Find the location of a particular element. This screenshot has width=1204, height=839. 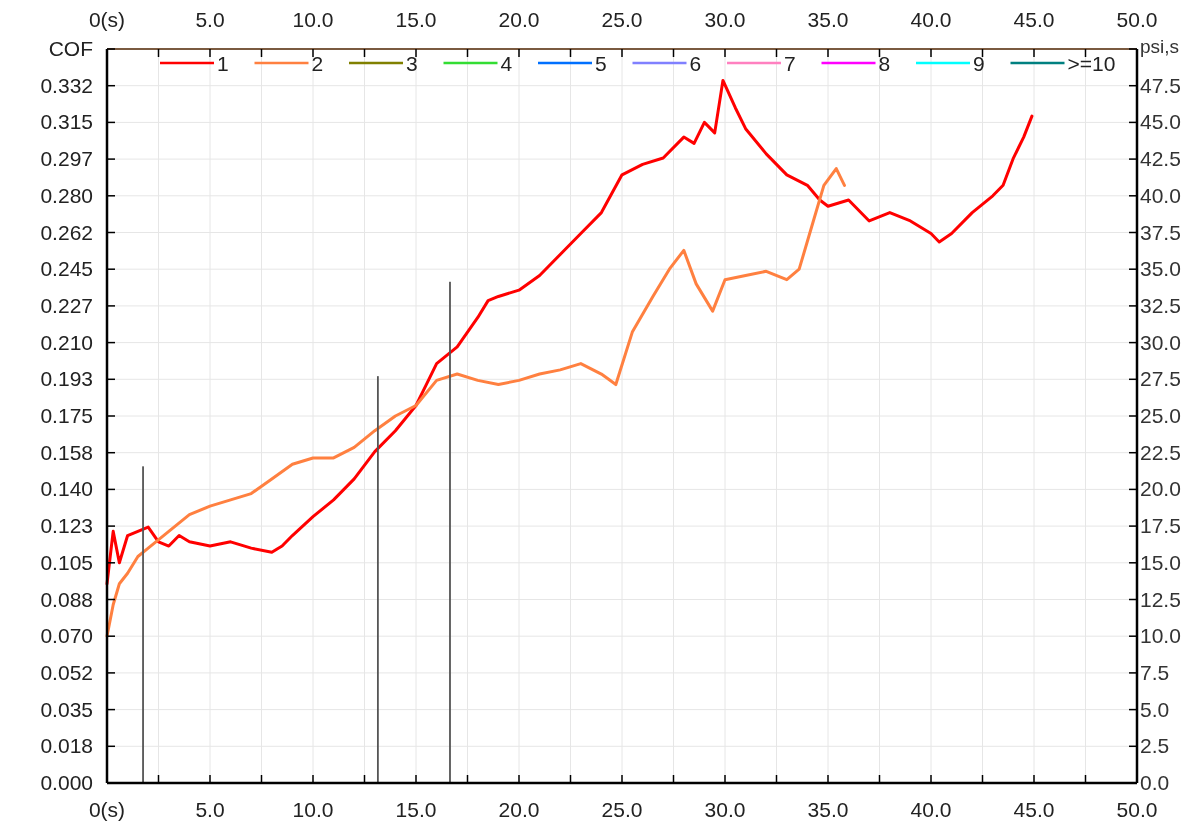

y2-tick-label: 22.5 is located at coordinates (1160, 452).